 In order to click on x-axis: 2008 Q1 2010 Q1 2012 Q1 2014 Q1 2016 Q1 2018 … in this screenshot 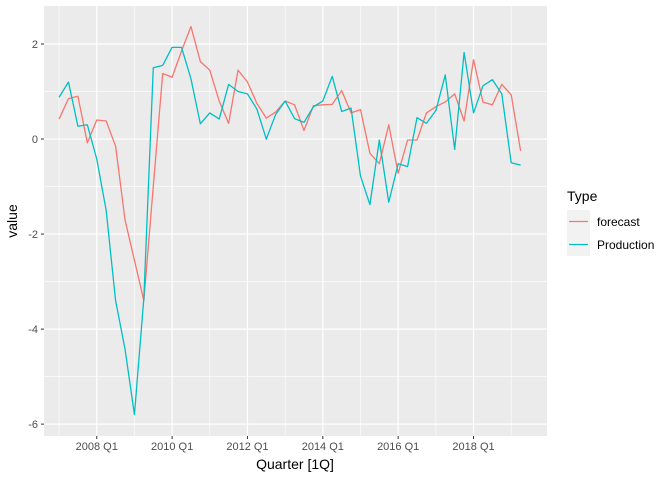, I will do `click(285, 444)`.